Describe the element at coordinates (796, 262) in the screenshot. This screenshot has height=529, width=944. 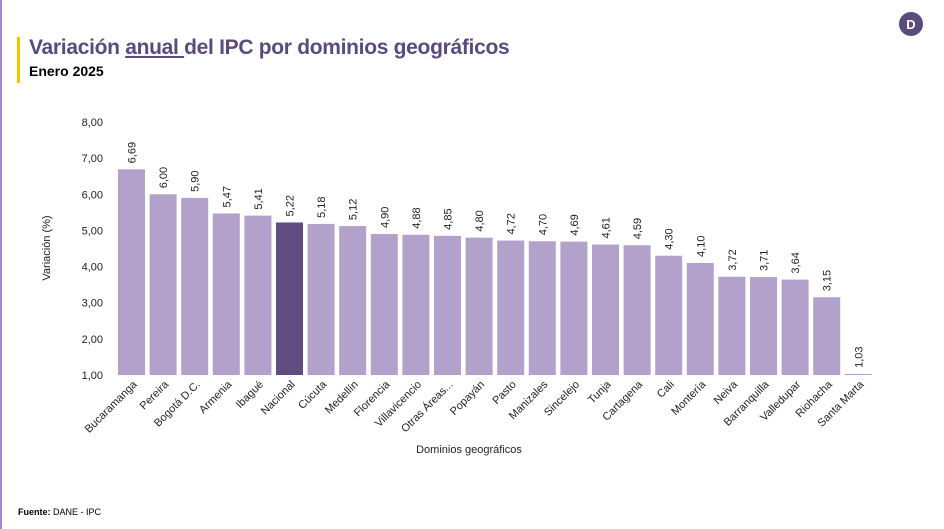
I see `data-label: 3,64` at that location.